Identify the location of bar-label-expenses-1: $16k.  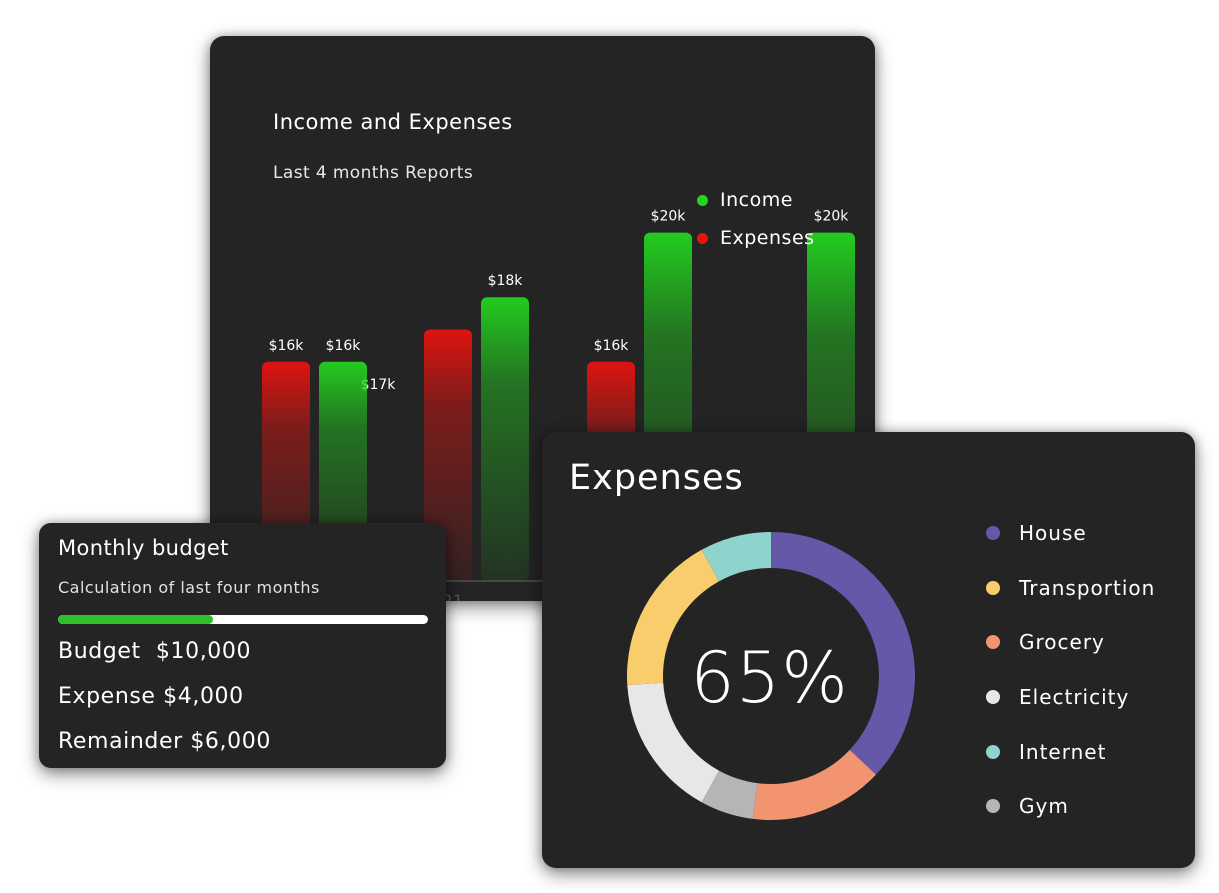
(287, 346).